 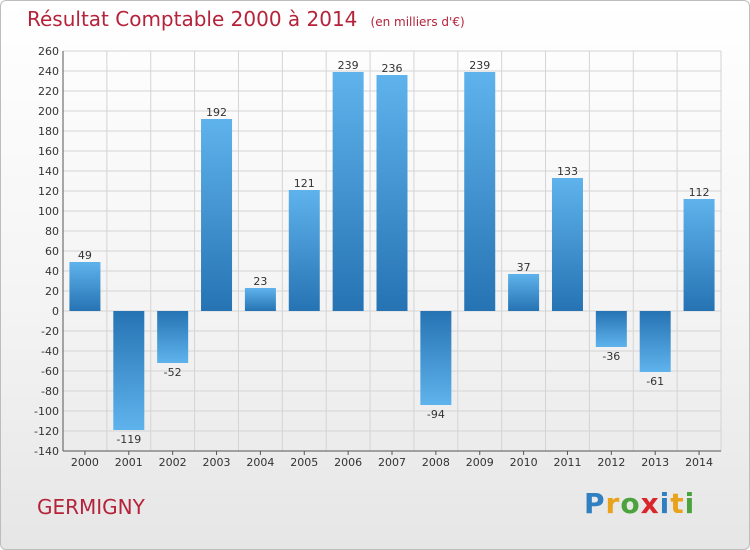 What do you see at coordinates (48, 171) in the screenshot?
I see `y-tick-label: 140` at bounding box center [48, 171].